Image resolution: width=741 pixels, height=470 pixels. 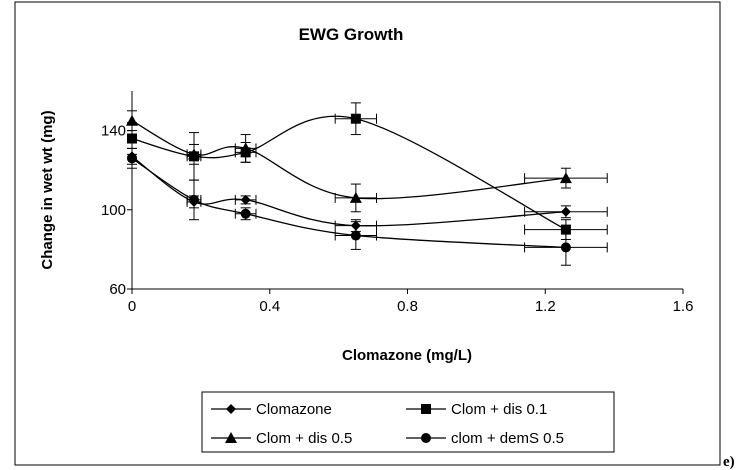 I want to click on x-tick-label: 0.8, so click(x=407, y=306).